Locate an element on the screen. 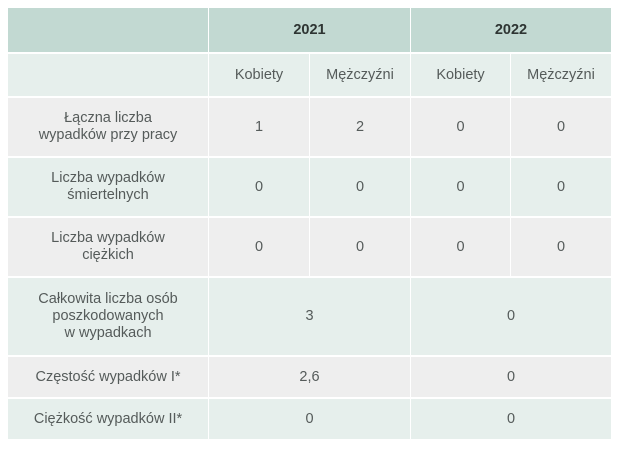 This screenshot has width=618, height=457. row-label: Częstość wypadków I* is located at coordinates (108, 378).